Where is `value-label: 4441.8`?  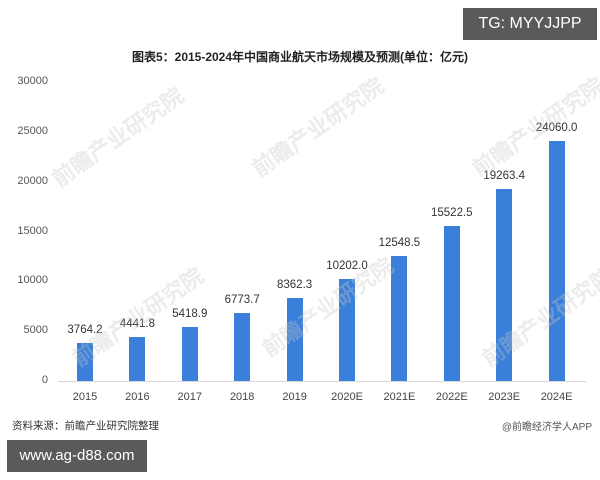
value-label: 4441.8 is located at coordinates (137, 323).